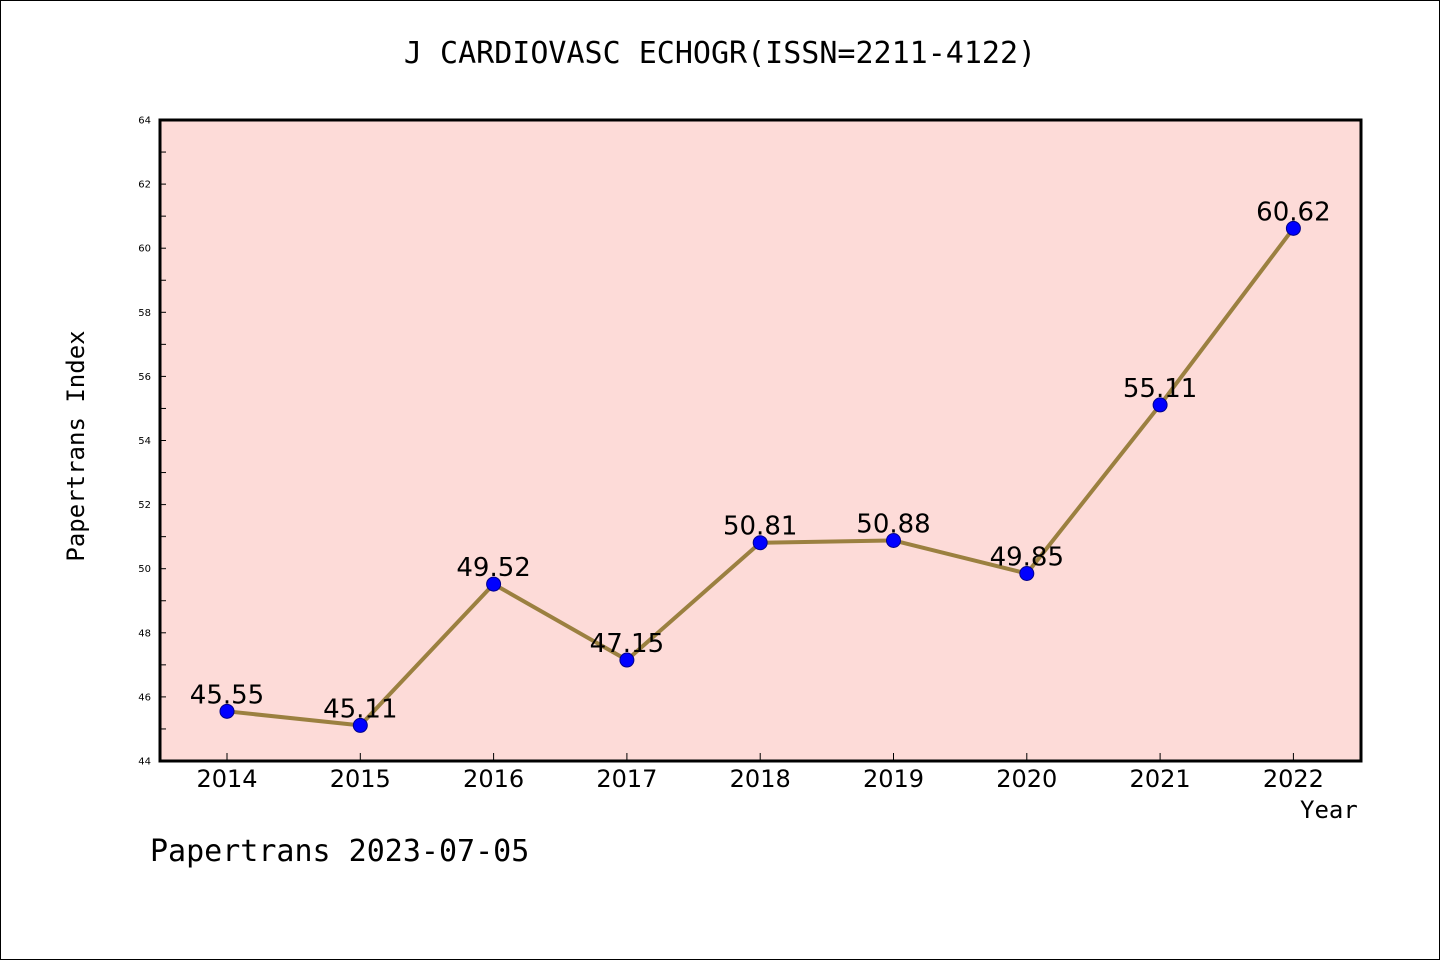 Image resolution: width=1440 pixels, height=960 pixels. Describe the element at coordinates (360, 709) in the screenshot. I see `data-label: 45.11` at that location.